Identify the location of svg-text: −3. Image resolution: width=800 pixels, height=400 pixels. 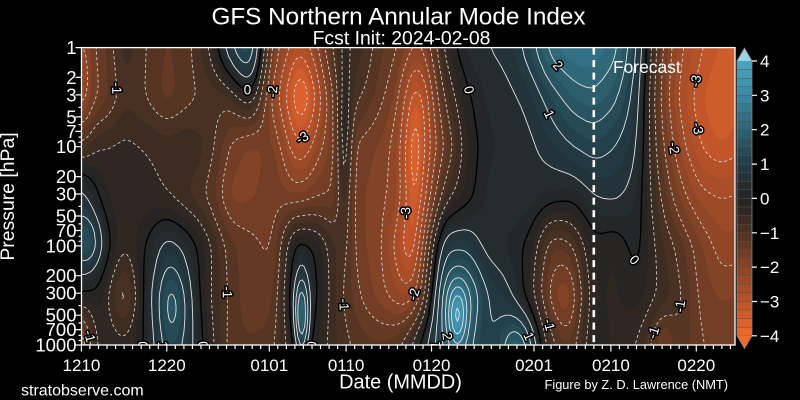
(769, 302).